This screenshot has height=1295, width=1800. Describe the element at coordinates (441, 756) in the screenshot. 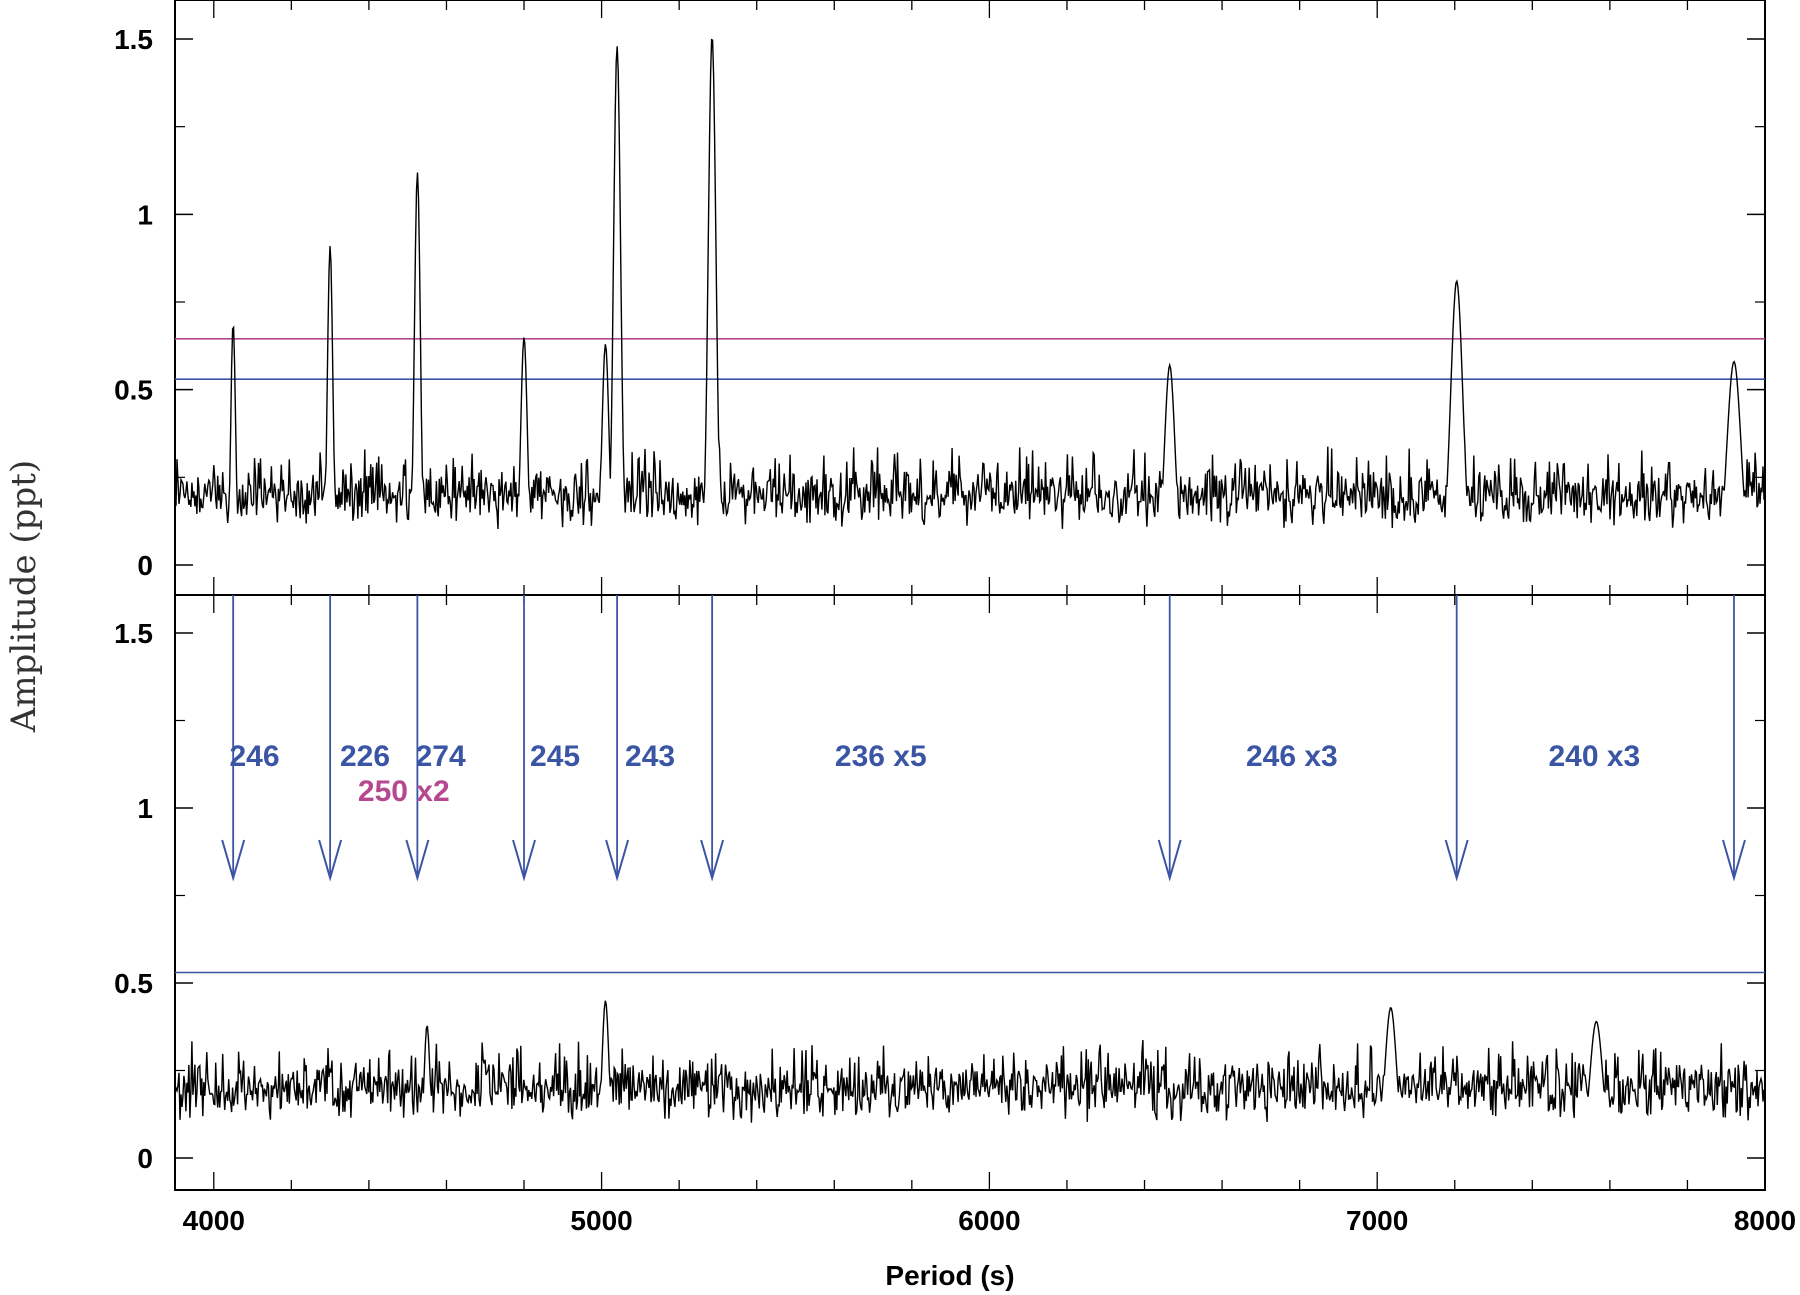

I see `annotation-label: 274` at that location.